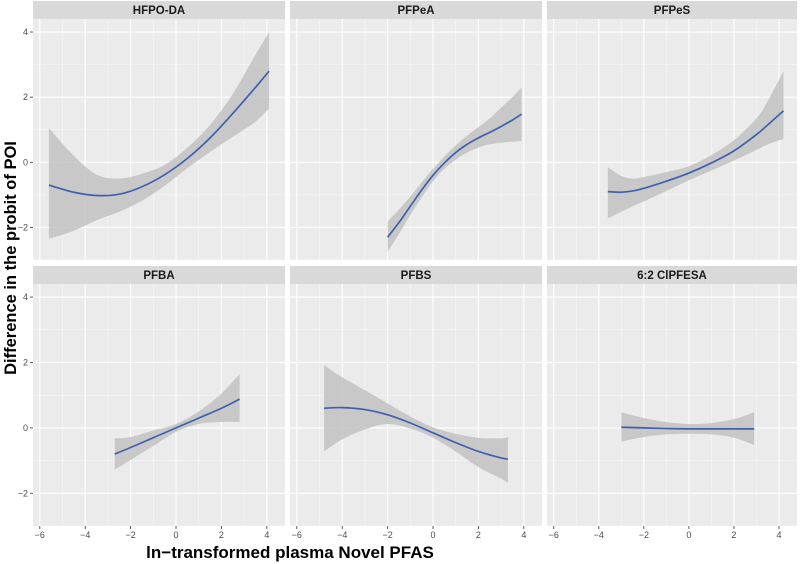  I want to click on facet-panel: HFPO-DA, so click(159, 131).